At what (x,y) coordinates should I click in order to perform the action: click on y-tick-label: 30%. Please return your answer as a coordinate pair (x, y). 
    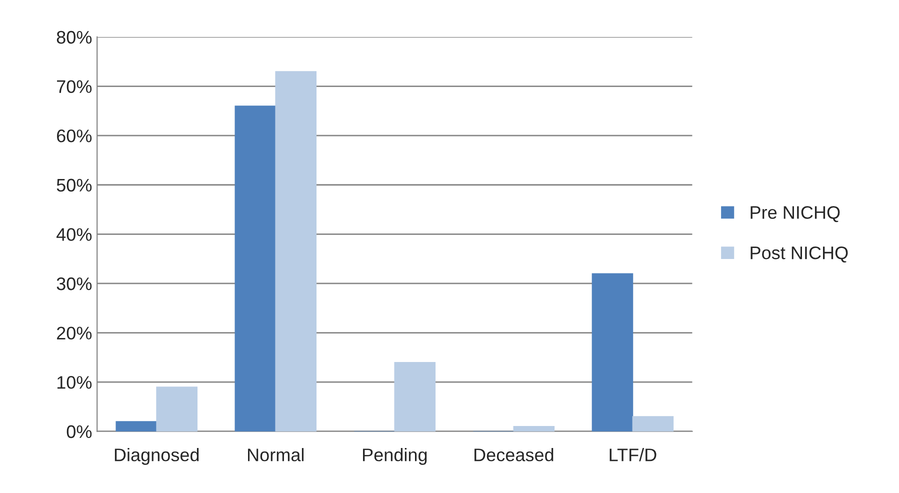
    Looking at the image, I should click on (74, 283).